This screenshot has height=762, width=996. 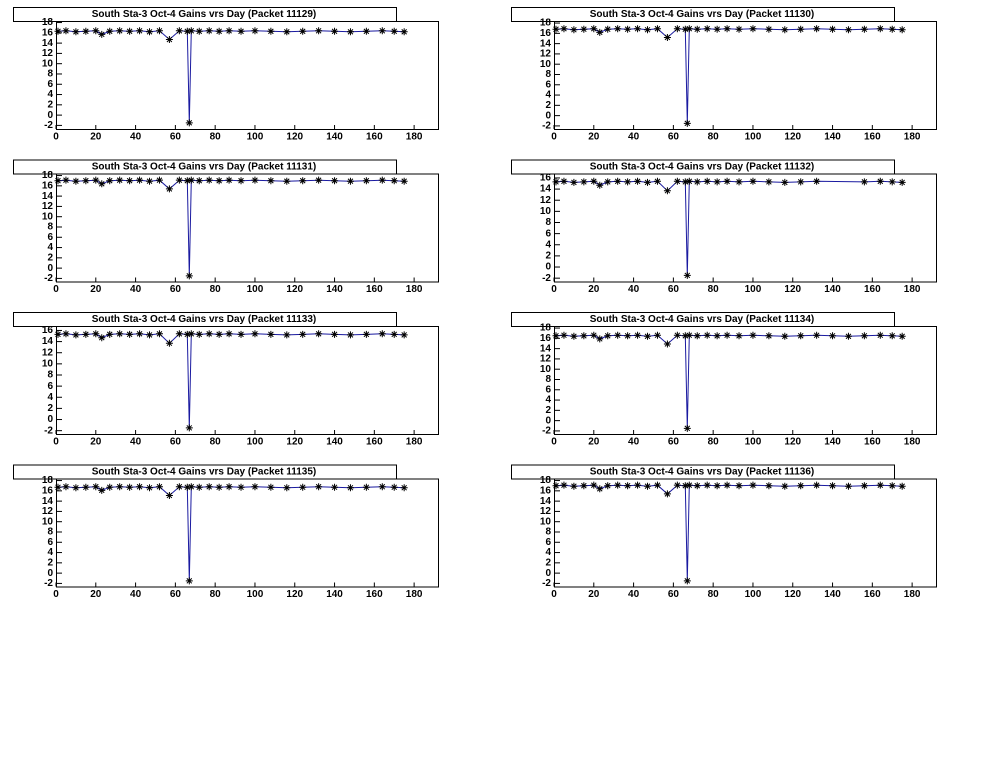 I want to click on y-tick-label: 18, so click(x=48, y=175).